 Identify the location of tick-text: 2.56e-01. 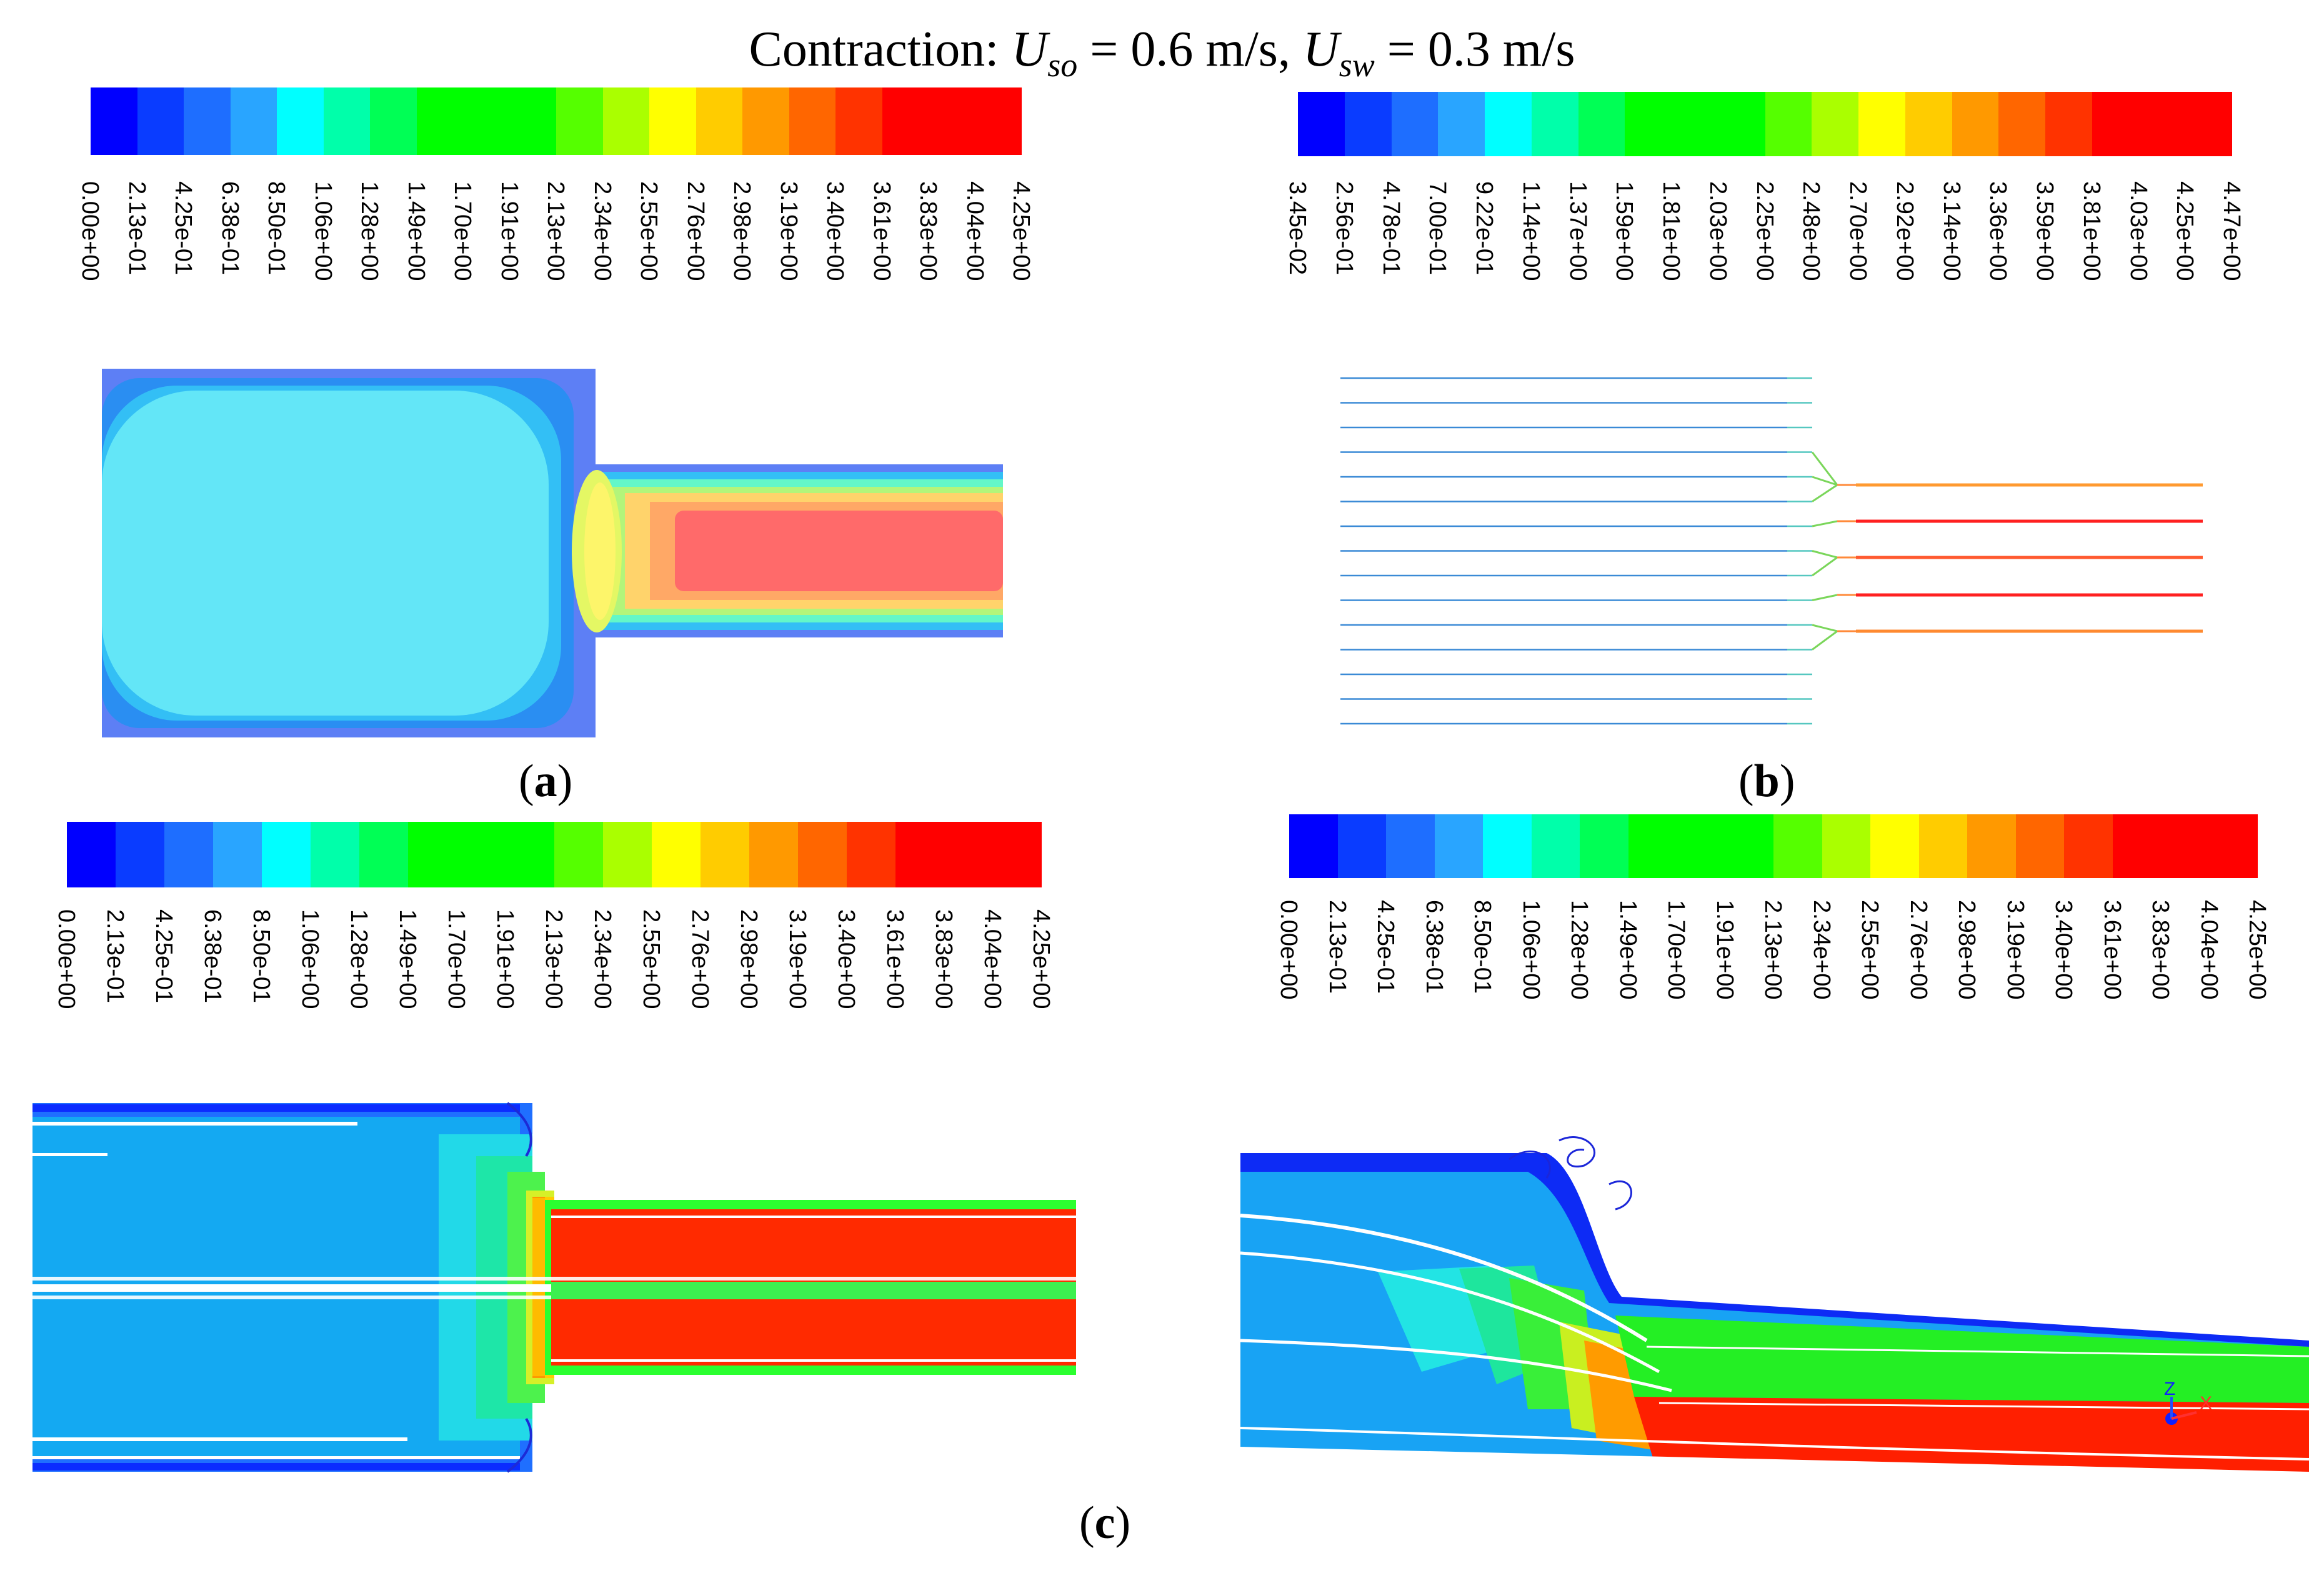
(1343, 228).